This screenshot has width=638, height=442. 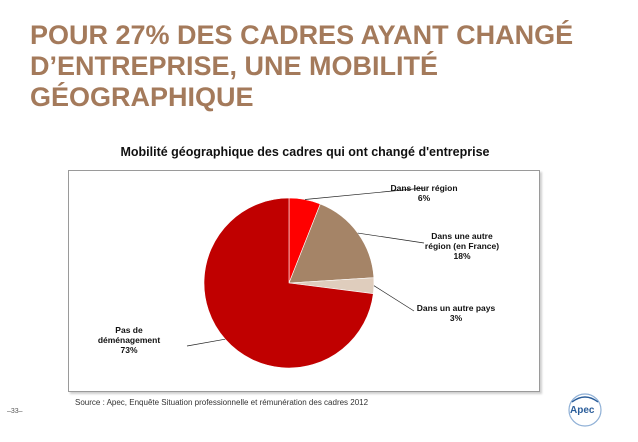 I want to click on slice-label-1: Dans leur région 6%, so click(x=423, y=193).